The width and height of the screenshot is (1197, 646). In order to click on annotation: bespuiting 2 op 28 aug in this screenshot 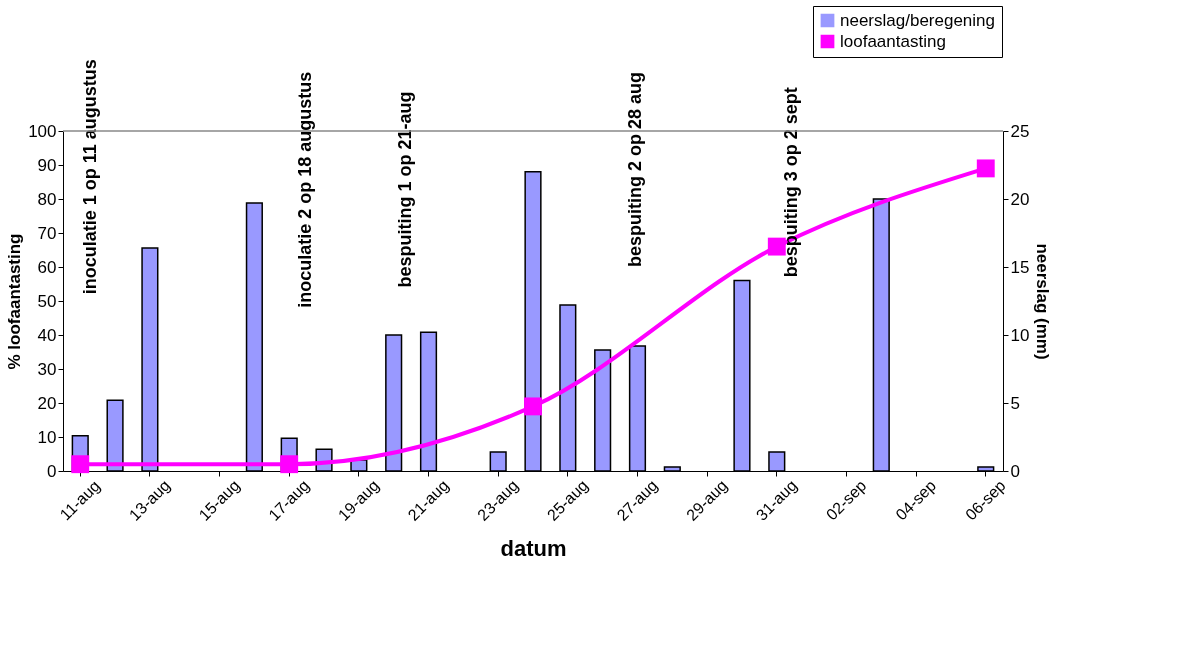, I will do `click(635, 169)`.